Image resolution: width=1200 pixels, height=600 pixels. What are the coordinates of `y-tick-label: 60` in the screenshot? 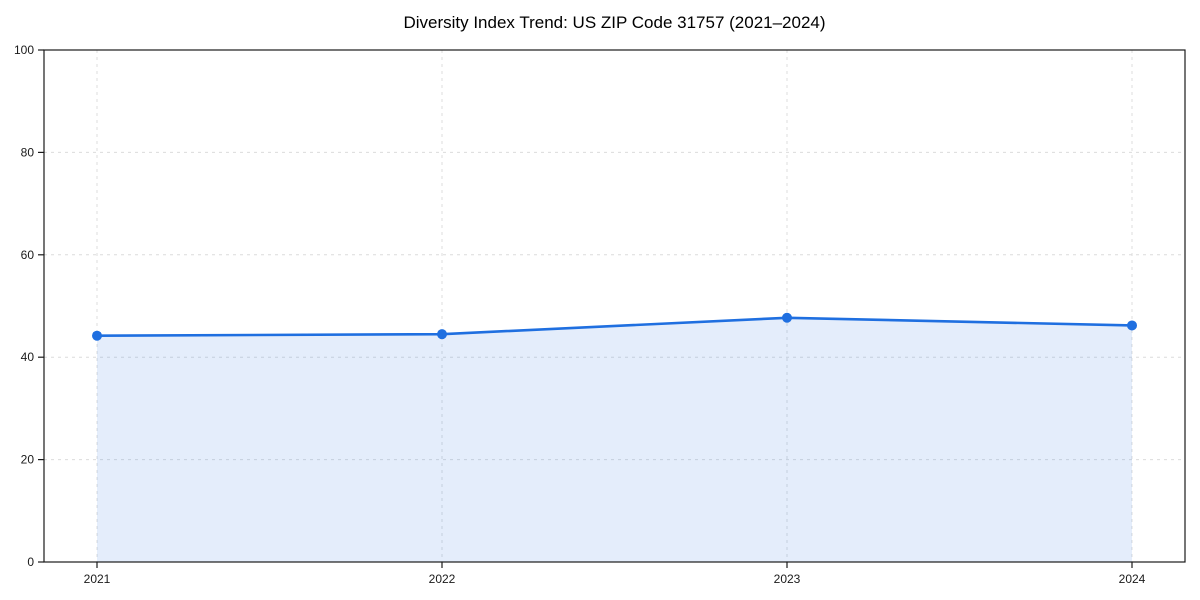 It's located at (28, 255).